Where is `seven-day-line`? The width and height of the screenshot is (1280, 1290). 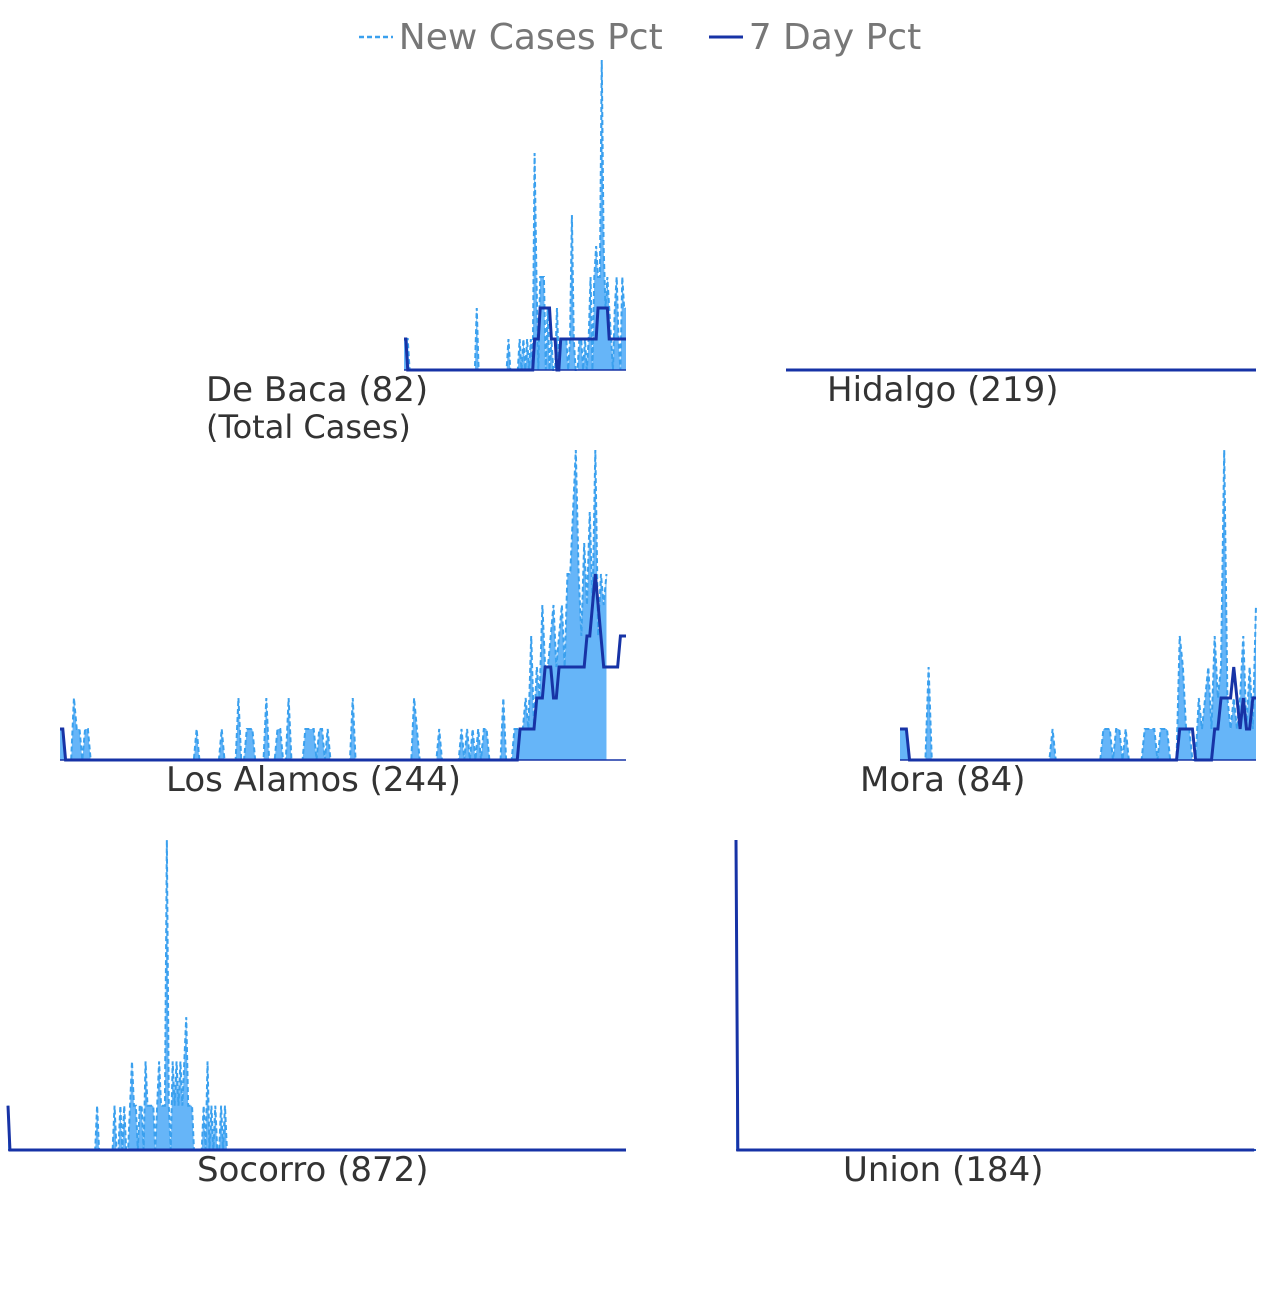 seven-day-line is located at coordinates (994, 995).